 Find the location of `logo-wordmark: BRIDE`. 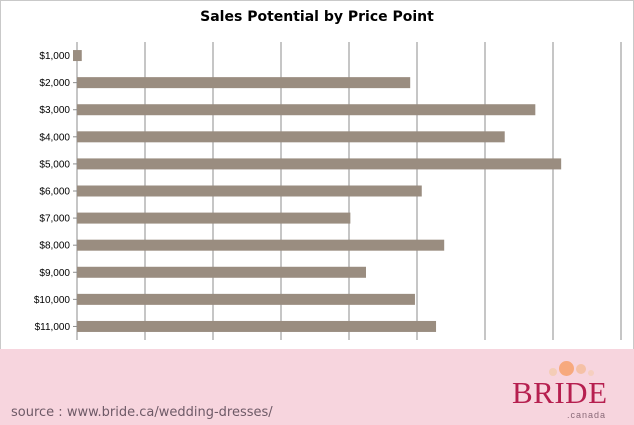

logo-wordmark: BRIDE is located at coordinates (560, 392).